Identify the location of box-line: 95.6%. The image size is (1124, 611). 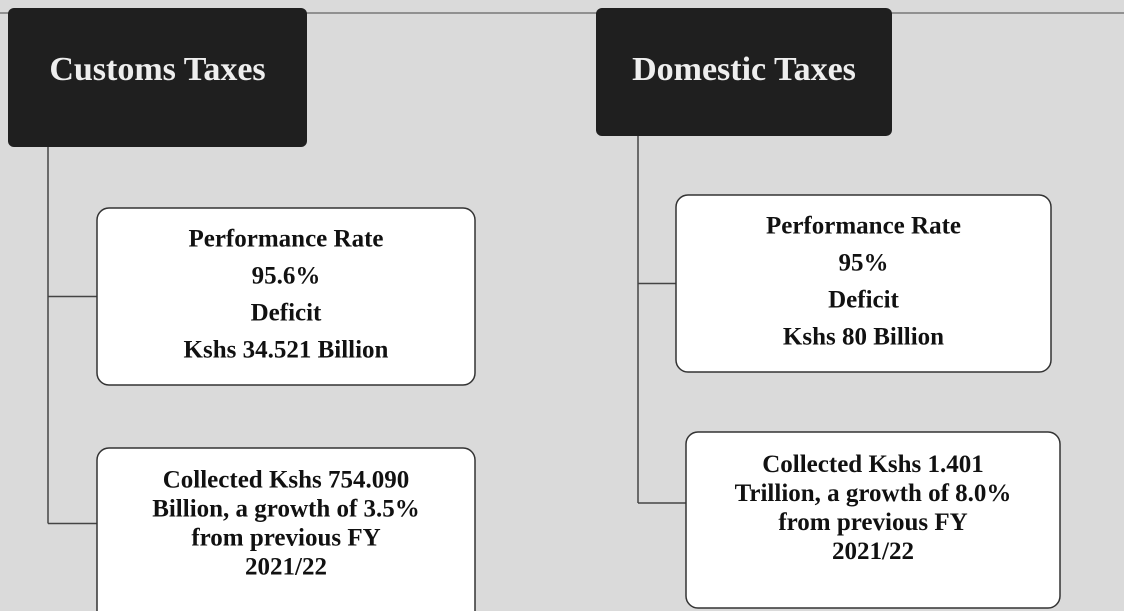
(286, 276).